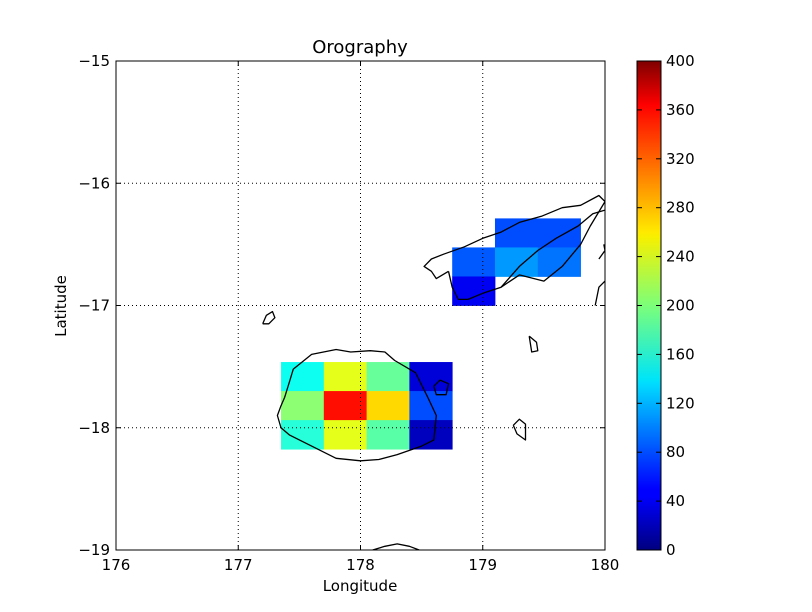 The width and height of the screenshot is (812, 612). I want to click on x-tick-label: 177, so click(238, 565).